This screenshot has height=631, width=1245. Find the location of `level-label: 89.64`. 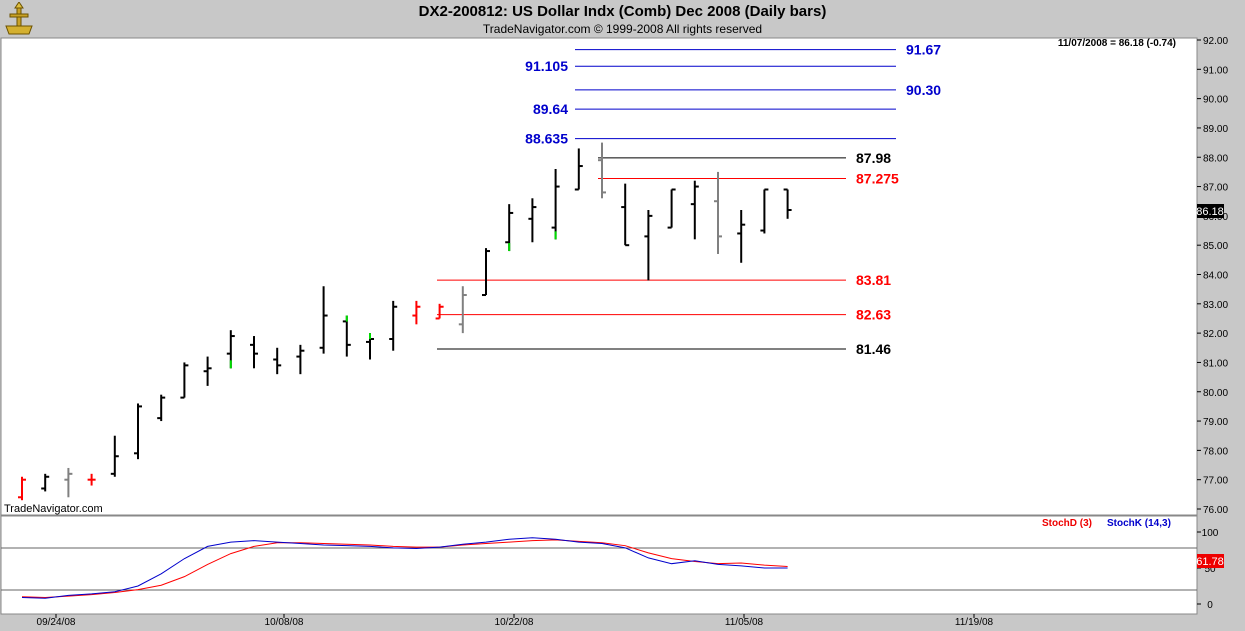

level-label: 89.64 is located at coordinates (550, 109).